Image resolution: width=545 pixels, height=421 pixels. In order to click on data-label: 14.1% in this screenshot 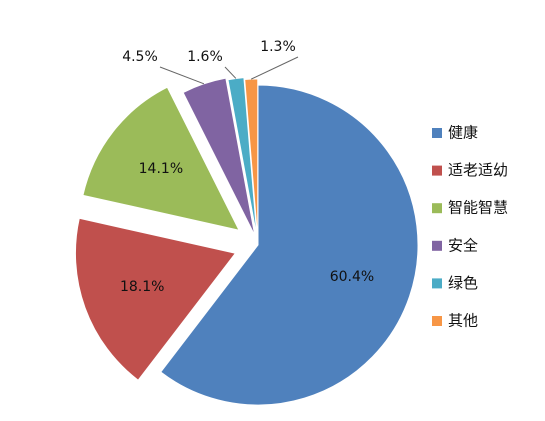, I will do `click(161, 169)`.